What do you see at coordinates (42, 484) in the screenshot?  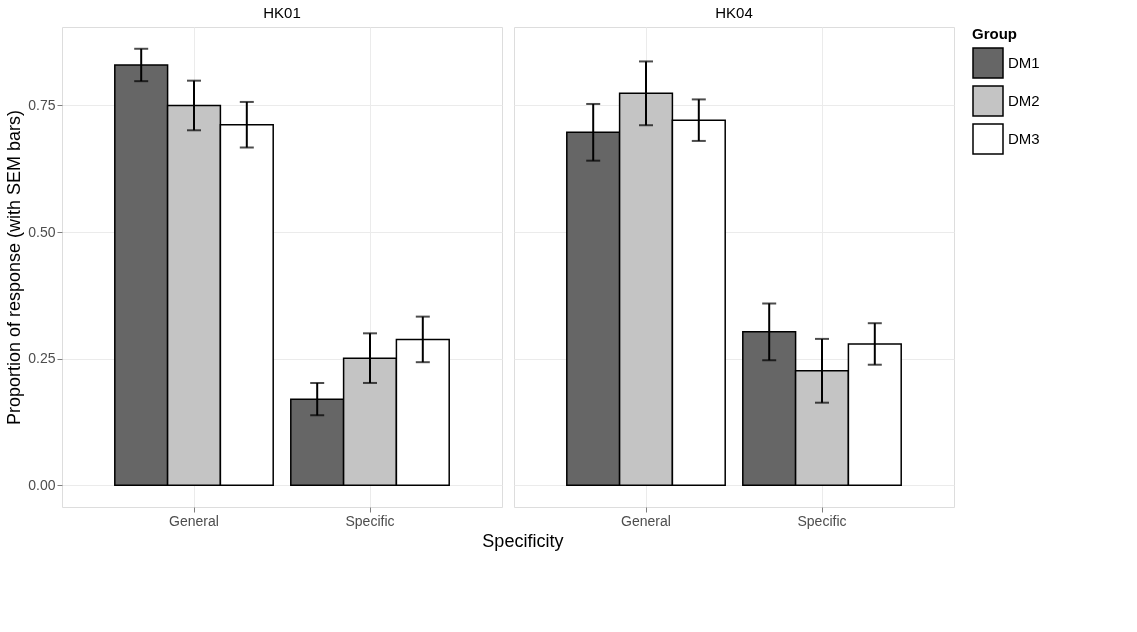 I see `y-tick-label: 0.00` at bounding box center [42, 484].